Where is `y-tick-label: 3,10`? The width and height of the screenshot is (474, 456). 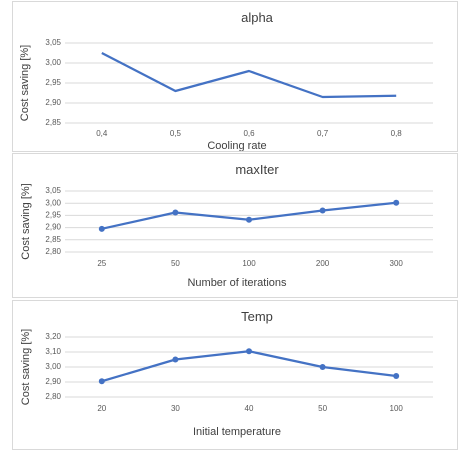 y-tick-label: 3,10 is located at coordinates (53, 351).